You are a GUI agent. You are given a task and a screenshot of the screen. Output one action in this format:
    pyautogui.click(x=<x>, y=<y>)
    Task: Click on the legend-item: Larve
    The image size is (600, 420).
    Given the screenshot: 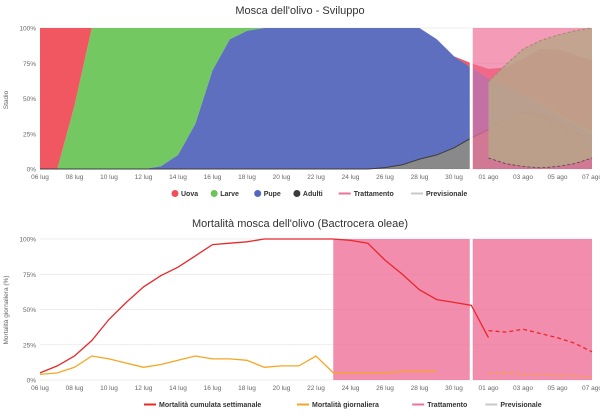 What is the action you would take?
    pyautogui.click(x=224, y=194)
    